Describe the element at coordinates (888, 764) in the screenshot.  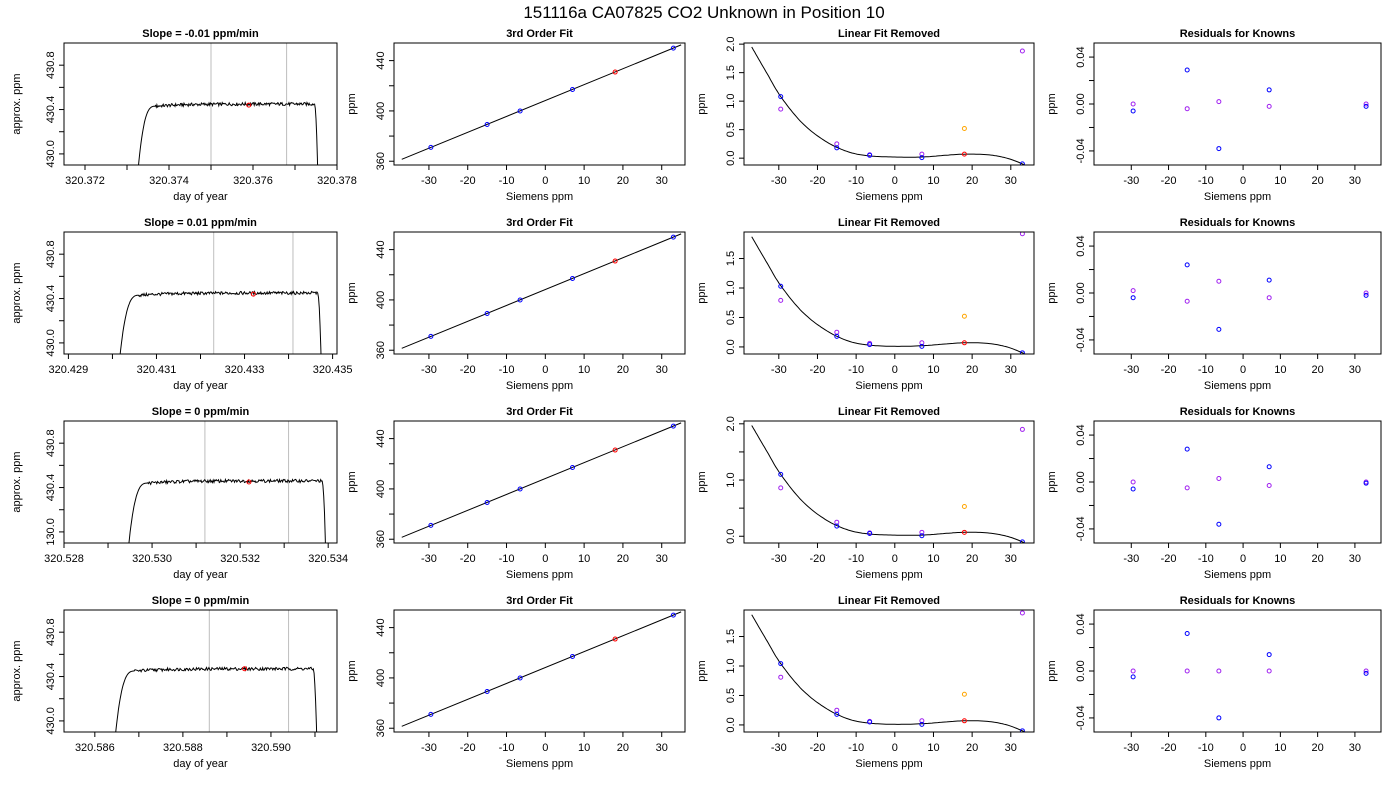
I see `linear-r4-xlabel: Siemens ppm` at that location.